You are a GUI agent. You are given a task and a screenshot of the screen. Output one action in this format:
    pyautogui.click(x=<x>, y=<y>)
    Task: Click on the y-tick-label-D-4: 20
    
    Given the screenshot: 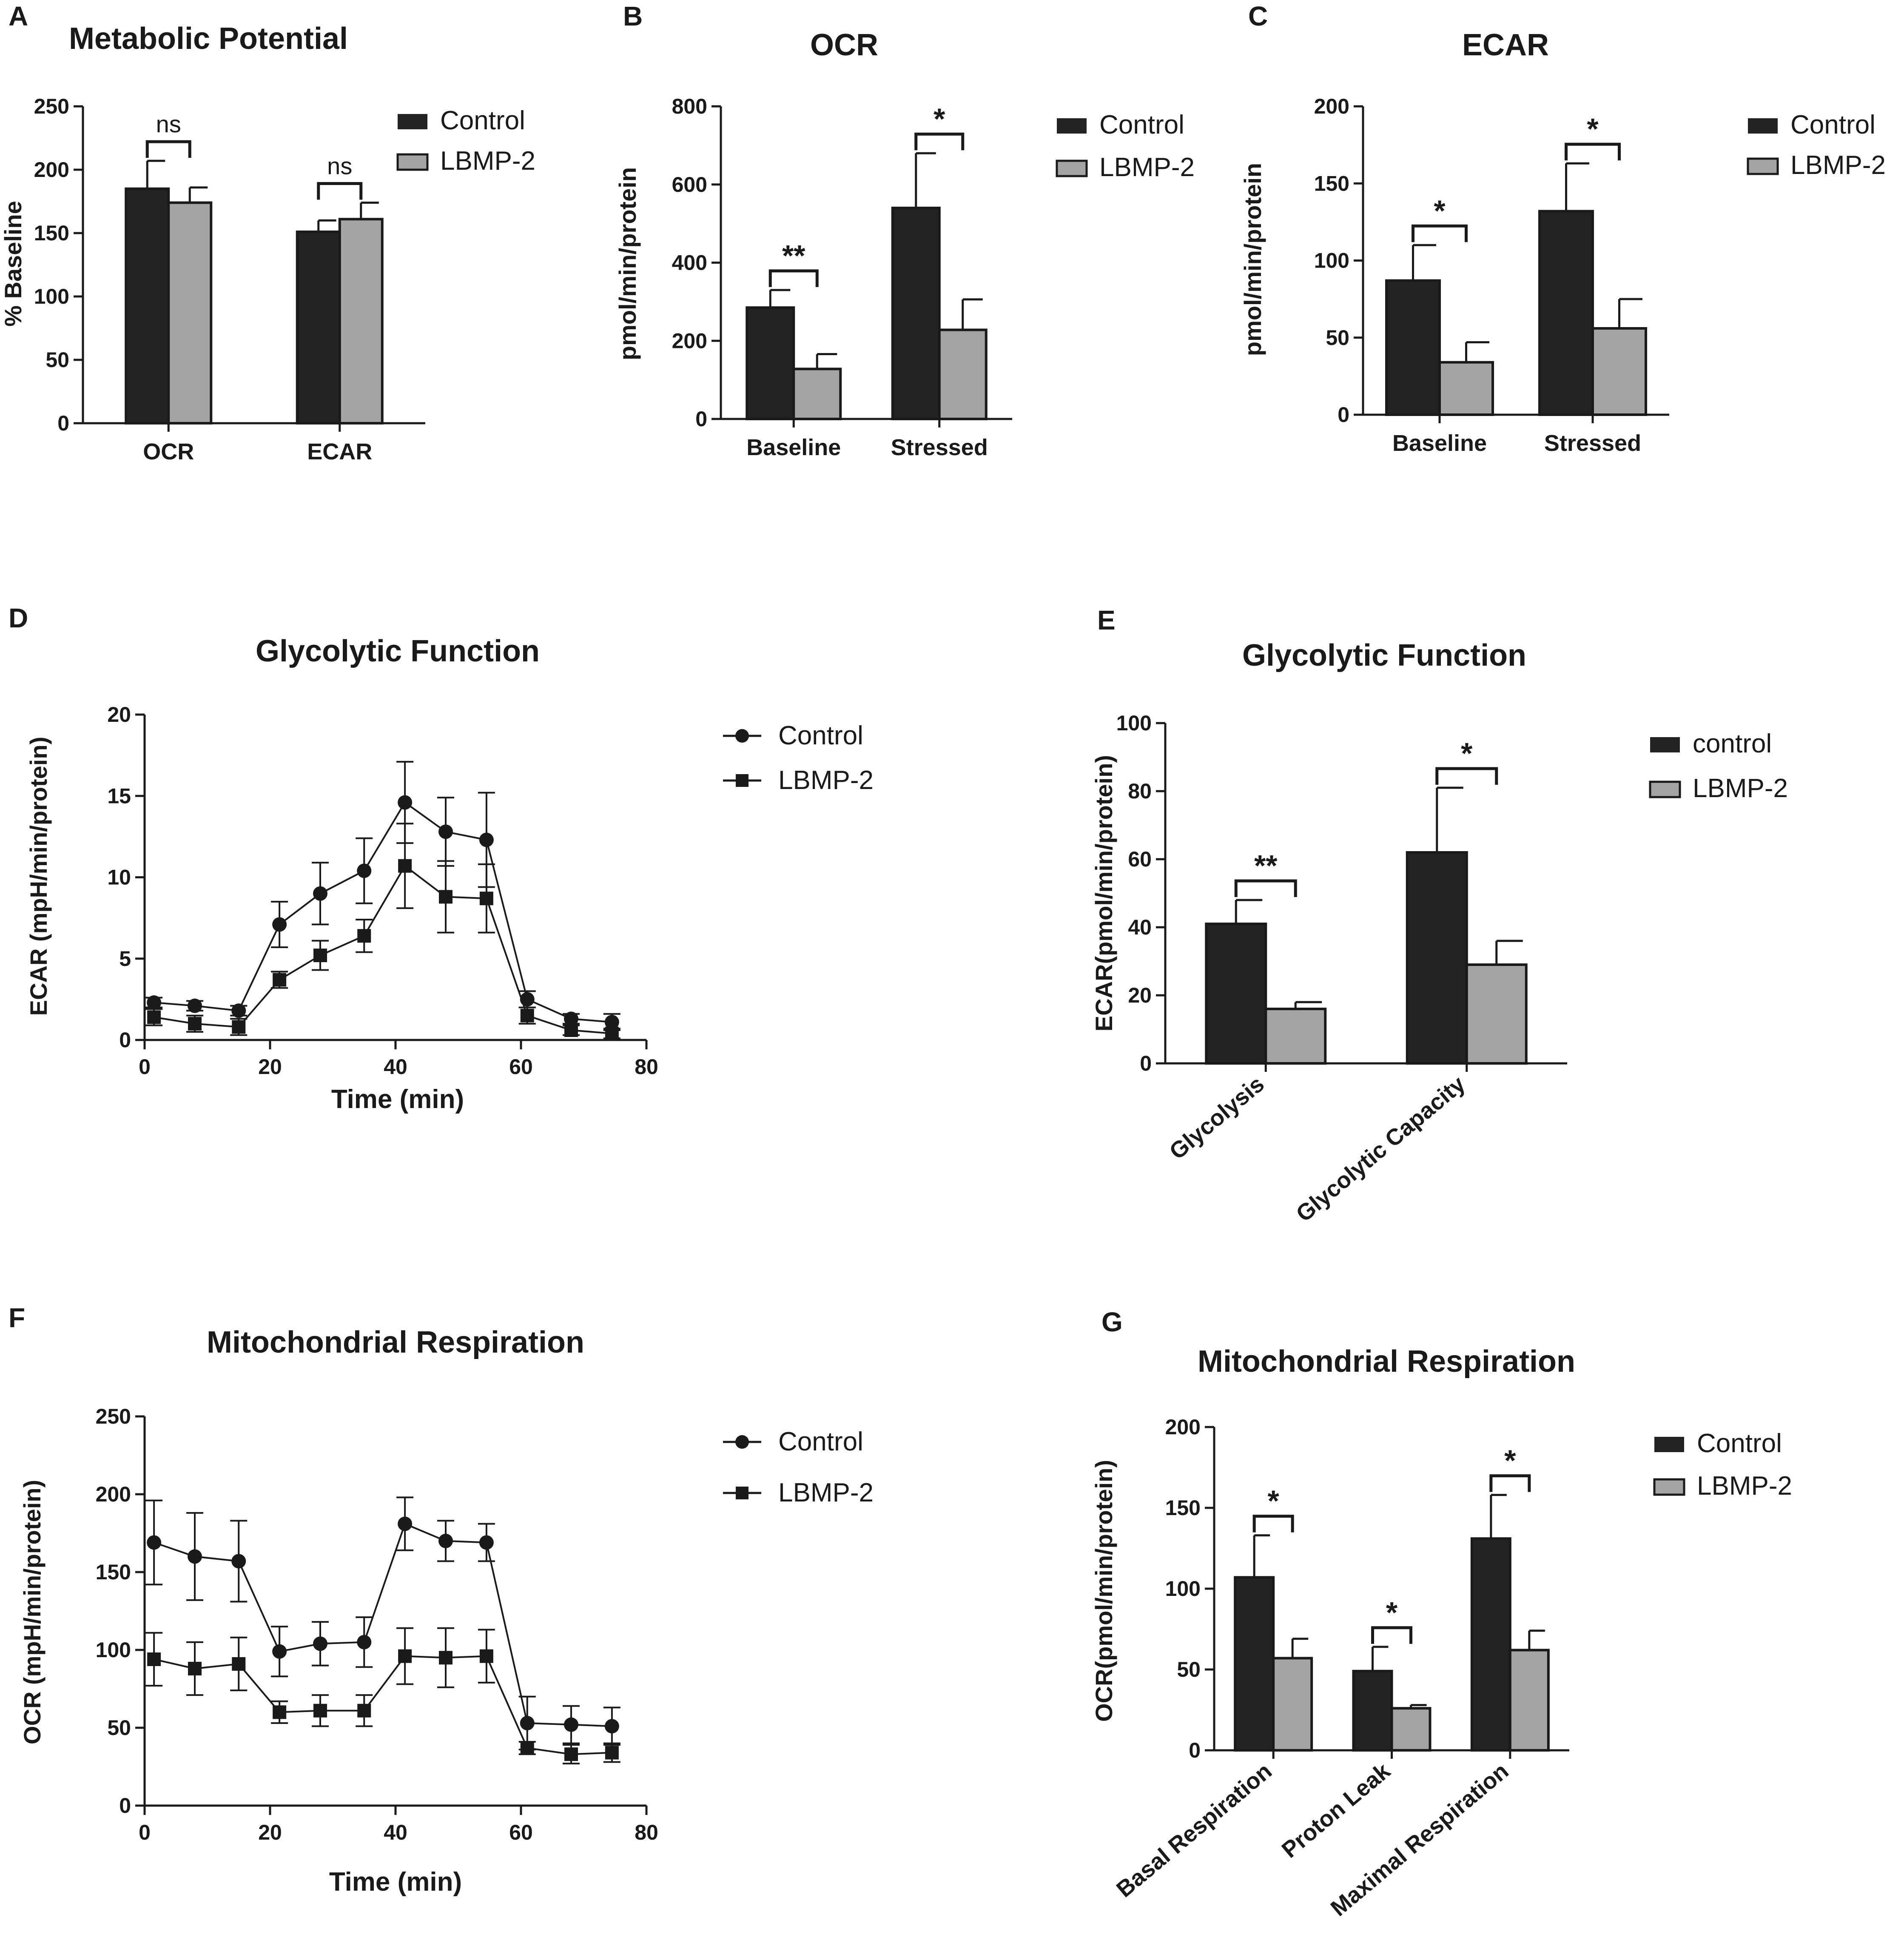 What is the action you would take?
    pyautogui.click(x=119, y=714)
    